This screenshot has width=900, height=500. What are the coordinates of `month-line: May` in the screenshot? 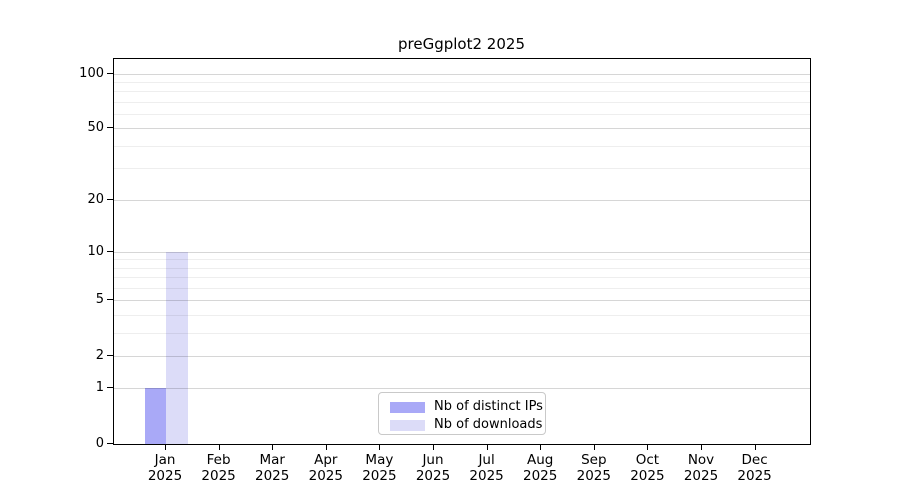 It's located at (379, 460).